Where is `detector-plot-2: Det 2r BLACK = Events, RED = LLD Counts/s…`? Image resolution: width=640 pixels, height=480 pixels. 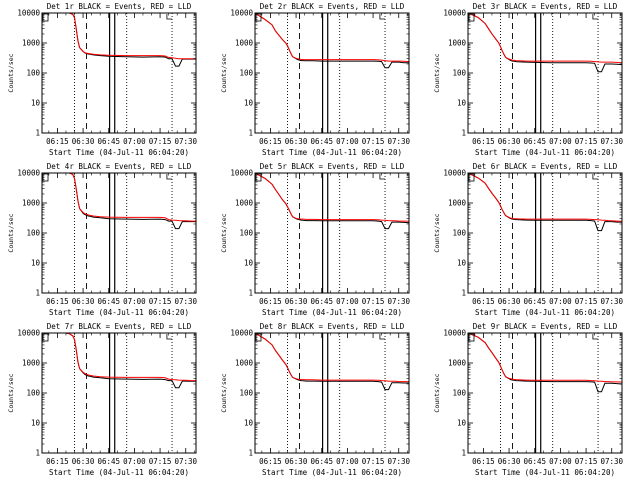
detector-plot-2: Det 2r BLACK = Events, RED = LLD Counts/s… is located at coordinates (315, 79).